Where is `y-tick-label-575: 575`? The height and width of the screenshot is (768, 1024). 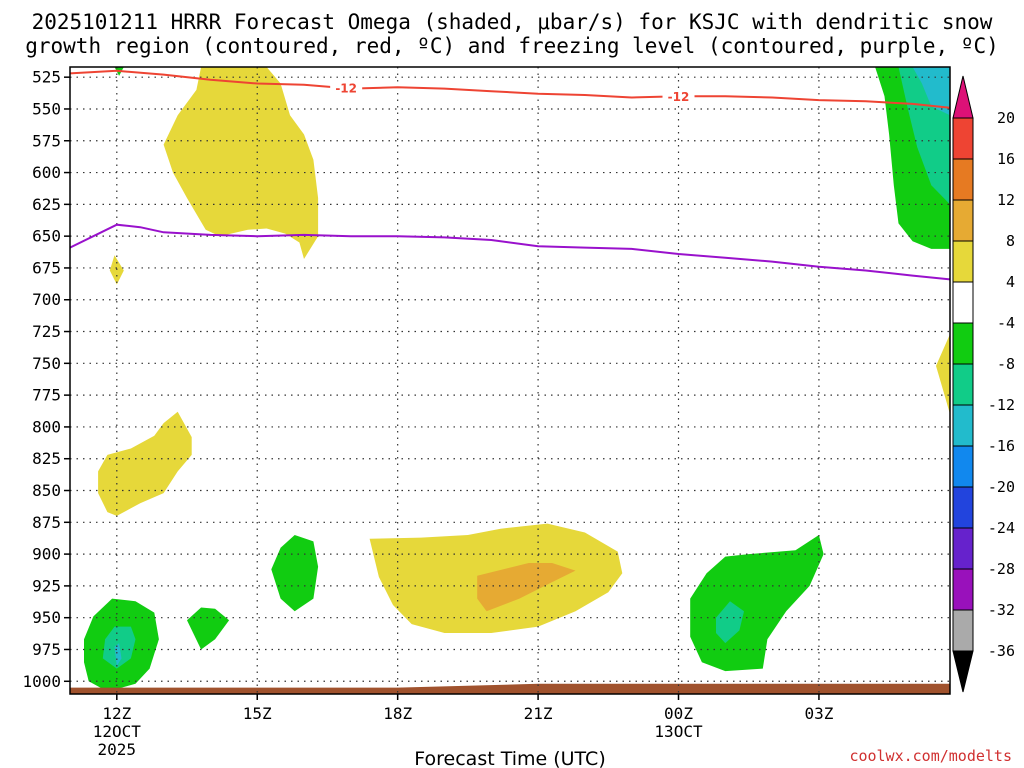
y-tick-label-575: 575 is located at coordinates (46, 140).